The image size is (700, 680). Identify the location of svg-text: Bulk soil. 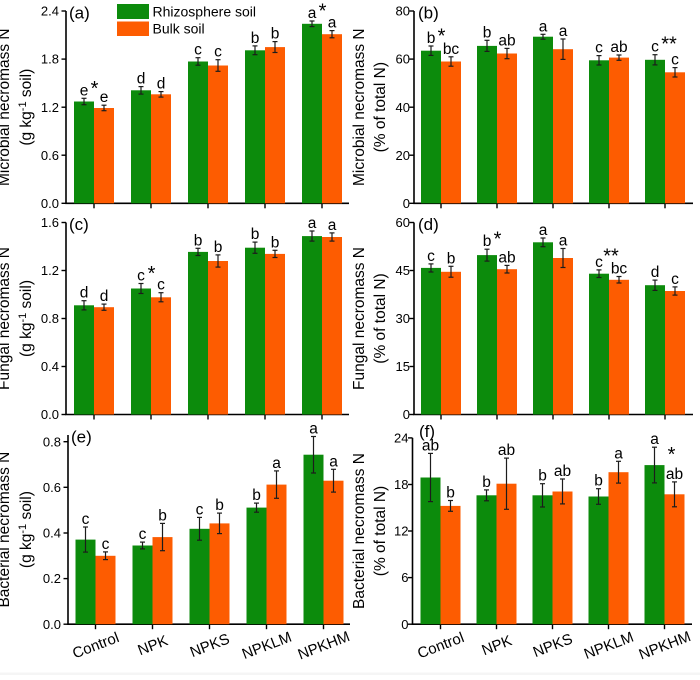
(179, 29).